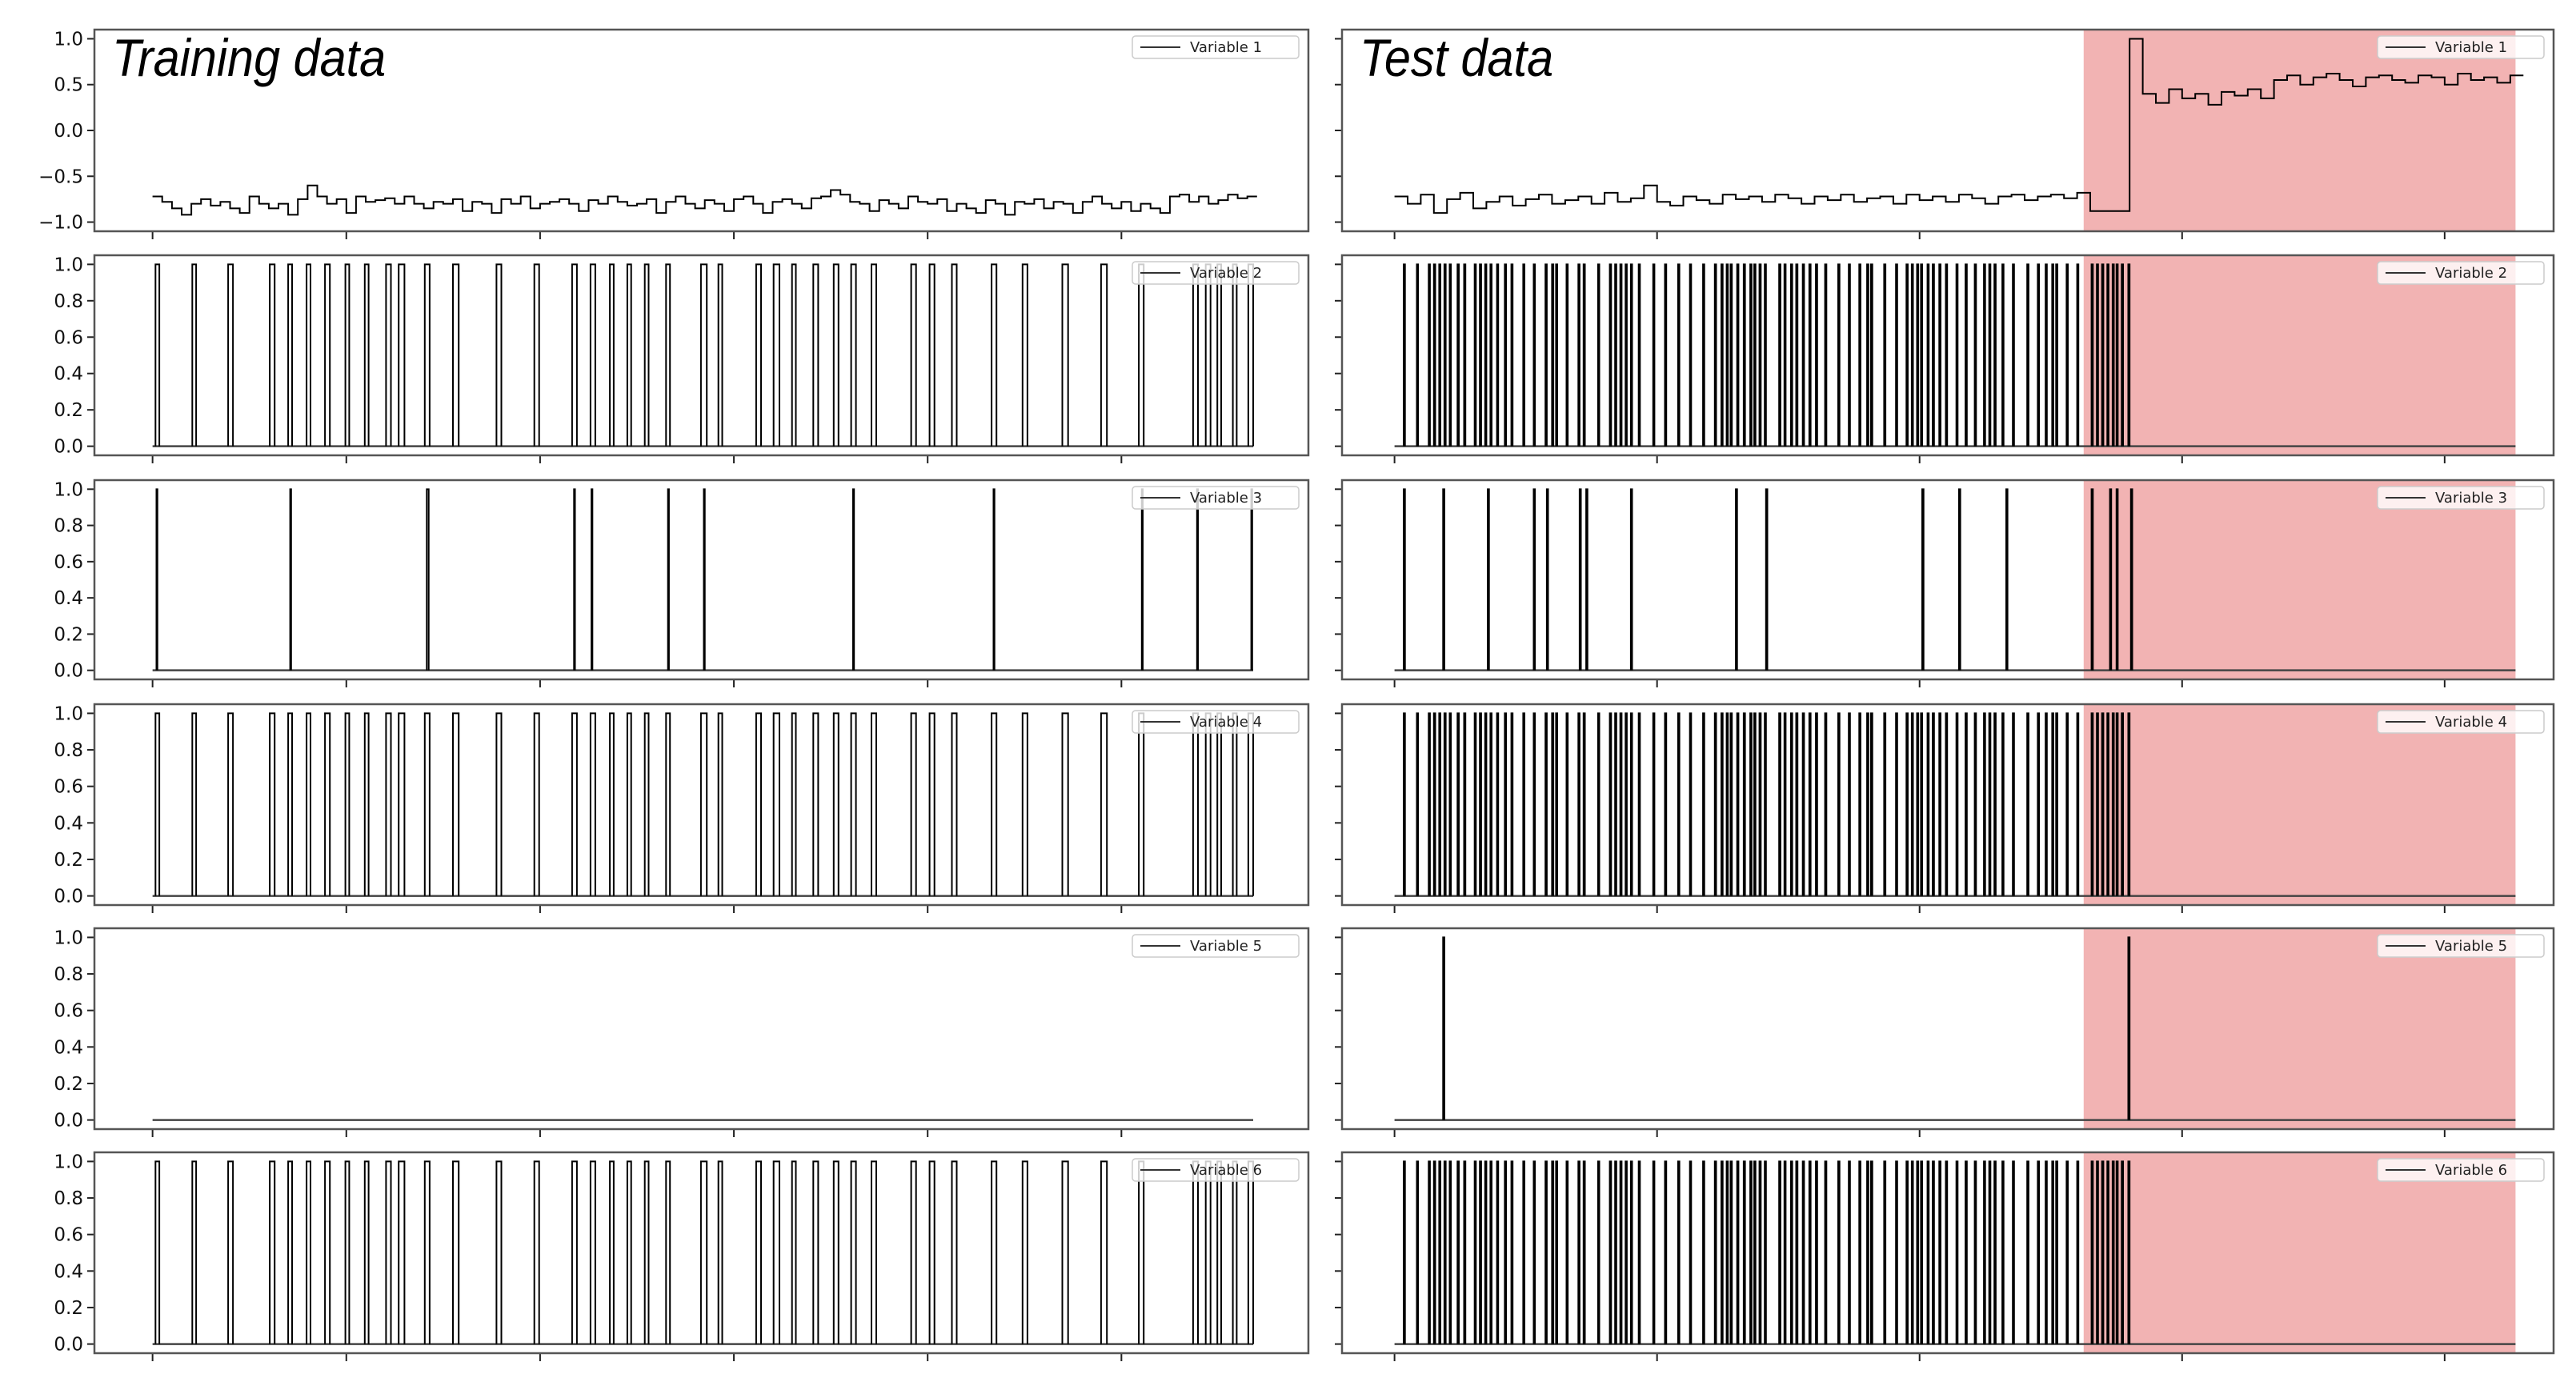  Describe the element at coordinates (701, 580) in the screenshot. I see `axes-frame` at that location.